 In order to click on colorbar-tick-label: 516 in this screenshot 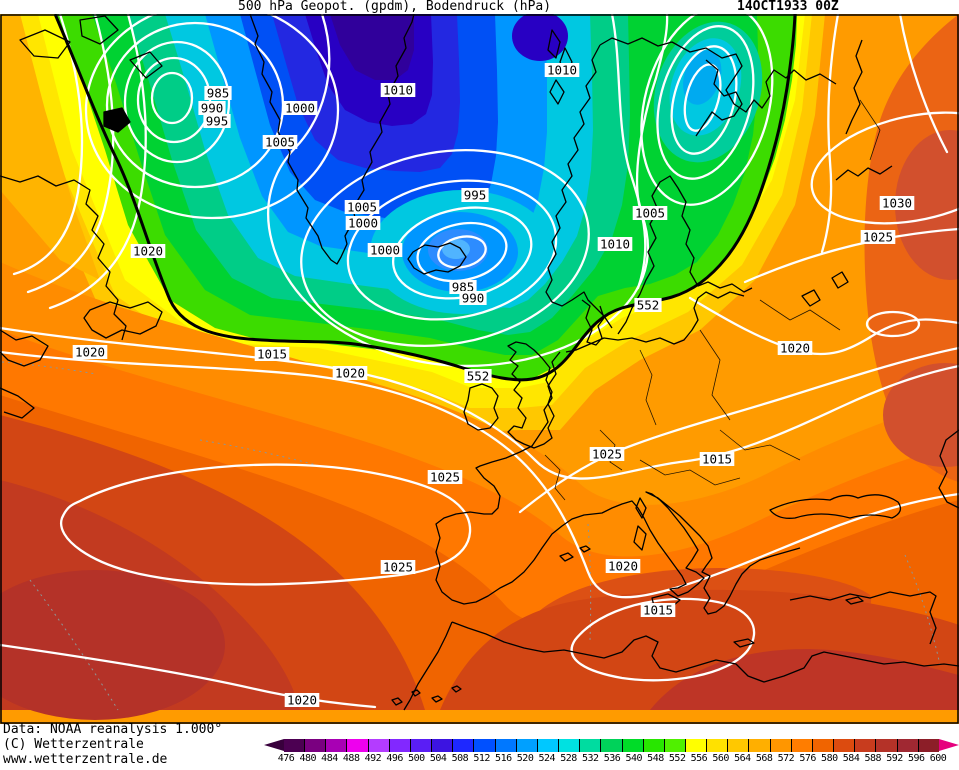, I will do `click(503, 758)`.